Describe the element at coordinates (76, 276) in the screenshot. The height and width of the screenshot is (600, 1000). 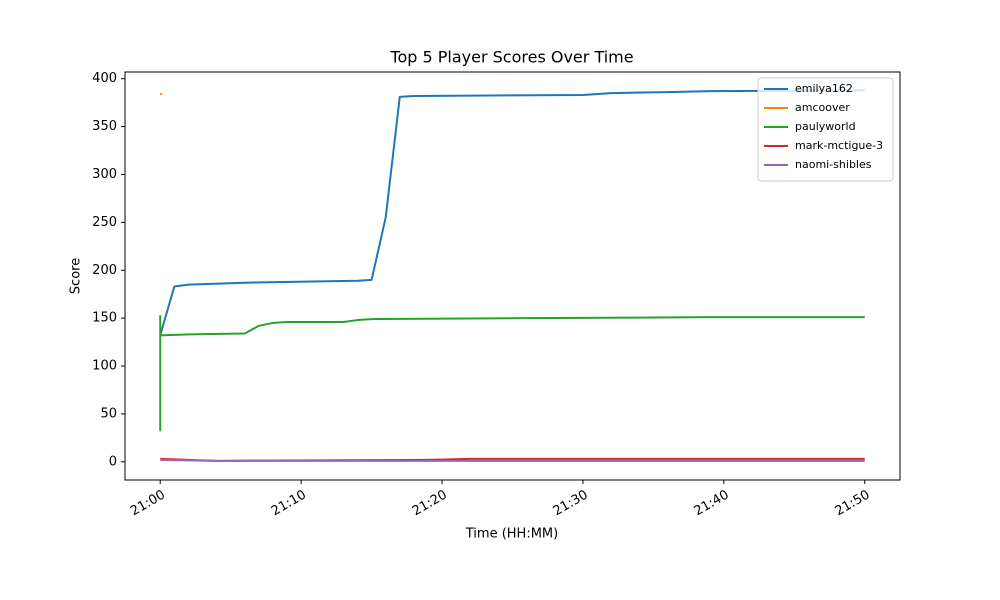
I see `y-axis-label: Score` at that location.